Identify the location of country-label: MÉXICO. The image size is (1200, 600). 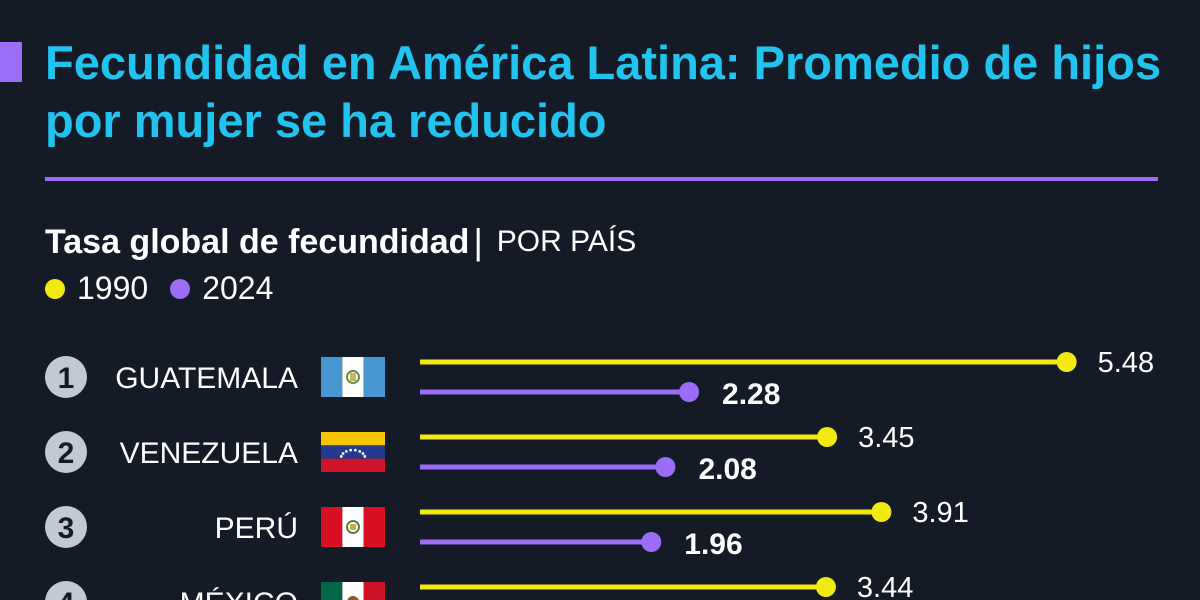
(239, 593).